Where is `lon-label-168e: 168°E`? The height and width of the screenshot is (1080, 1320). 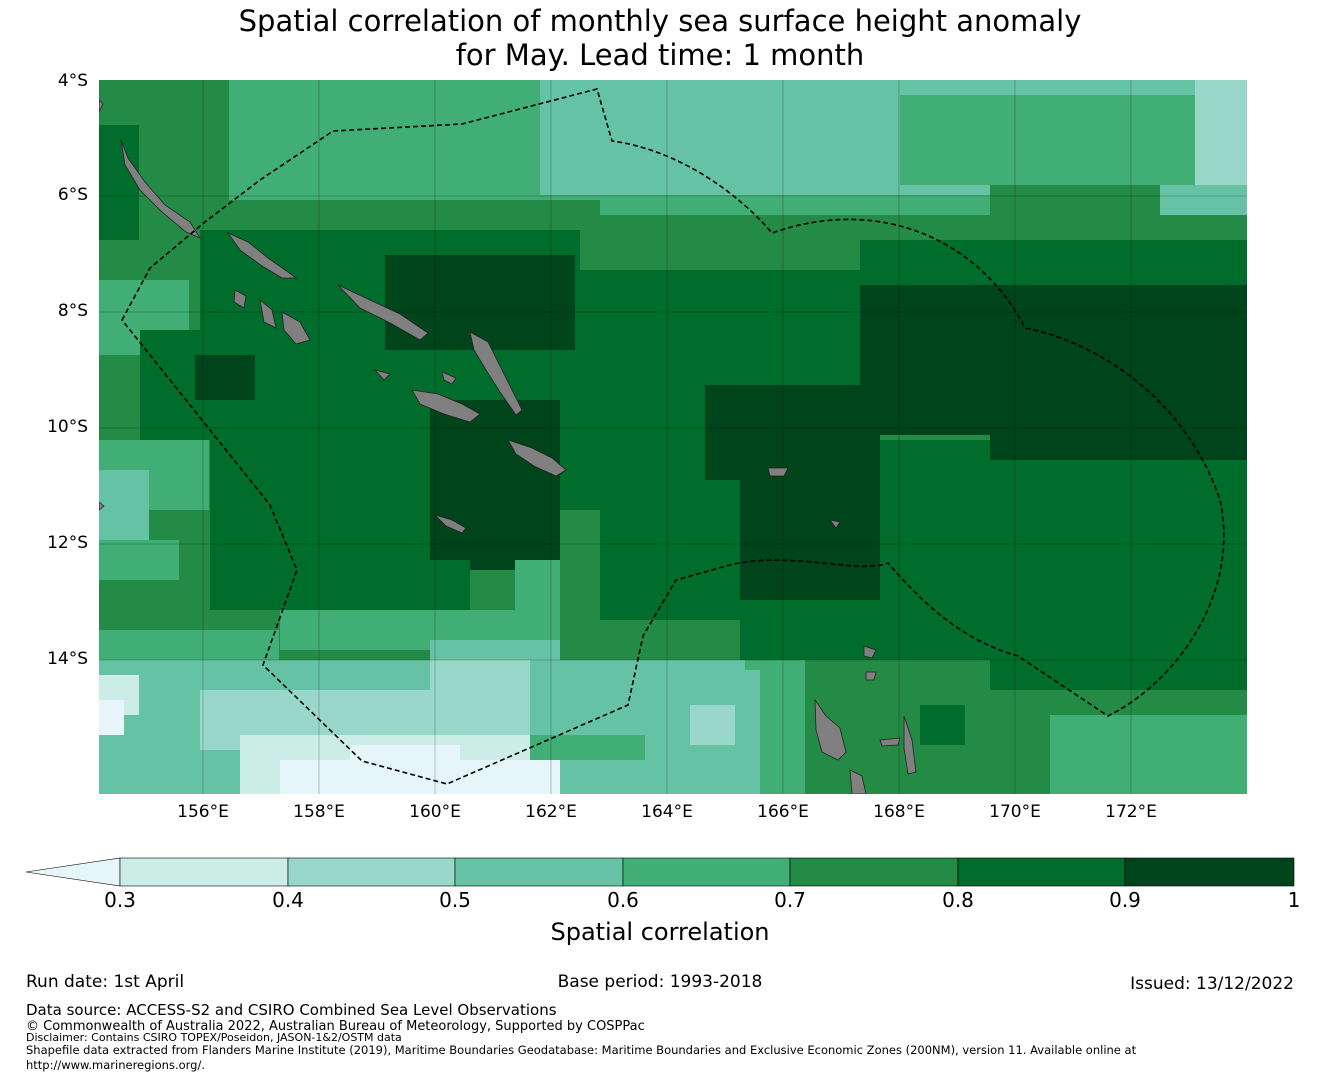 lon-label-168e: 168°E is located at coordinates (899, 812).